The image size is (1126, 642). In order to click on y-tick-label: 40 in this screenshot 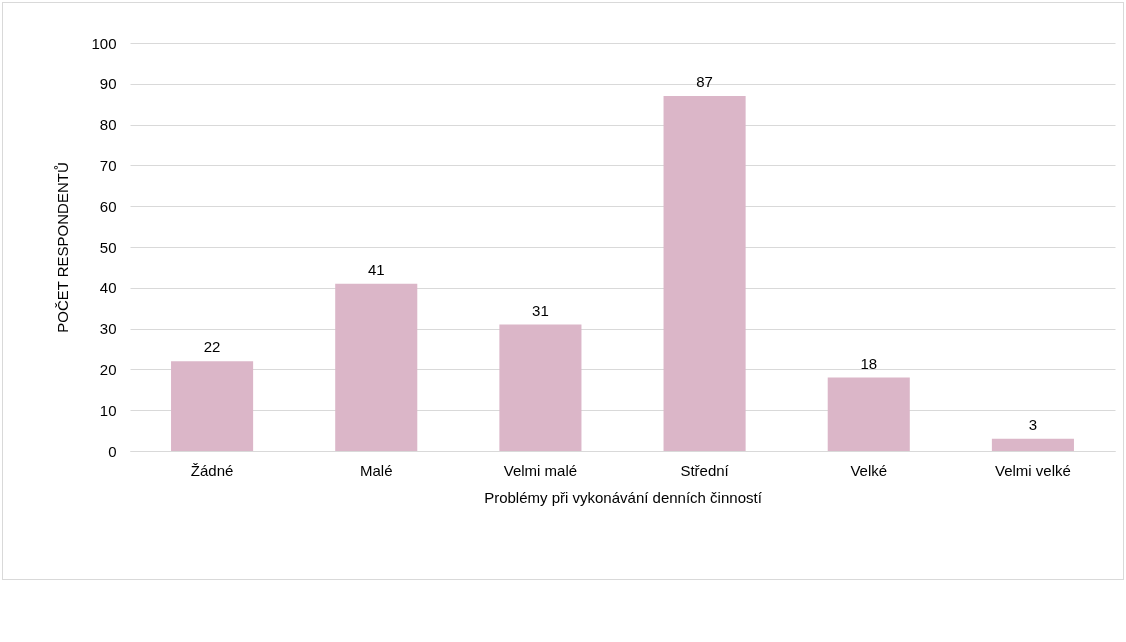, I will do `click(108, 288)`.